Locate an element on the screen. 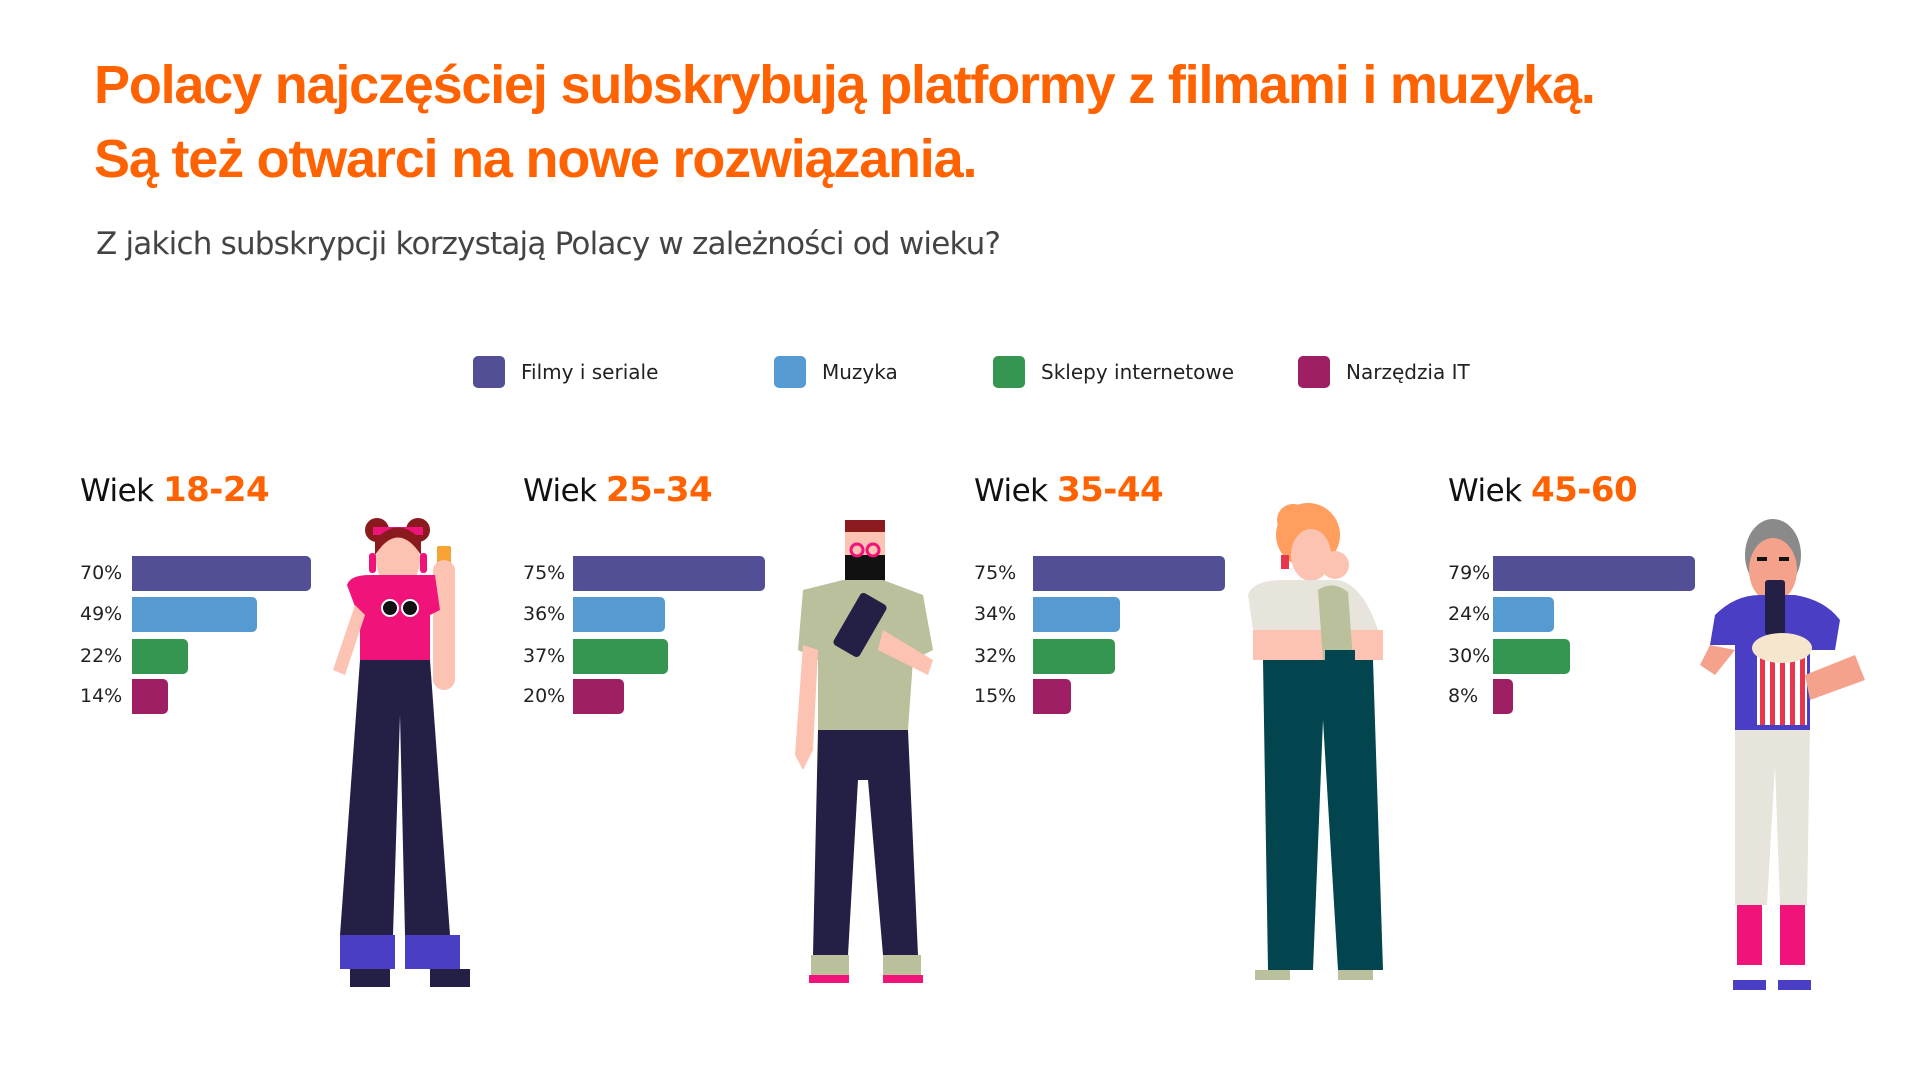 Image resolution: width=1920 pixels, height=1080 pixels. group-heading: Wiek 18-24 is located at coordinates (175, 490).